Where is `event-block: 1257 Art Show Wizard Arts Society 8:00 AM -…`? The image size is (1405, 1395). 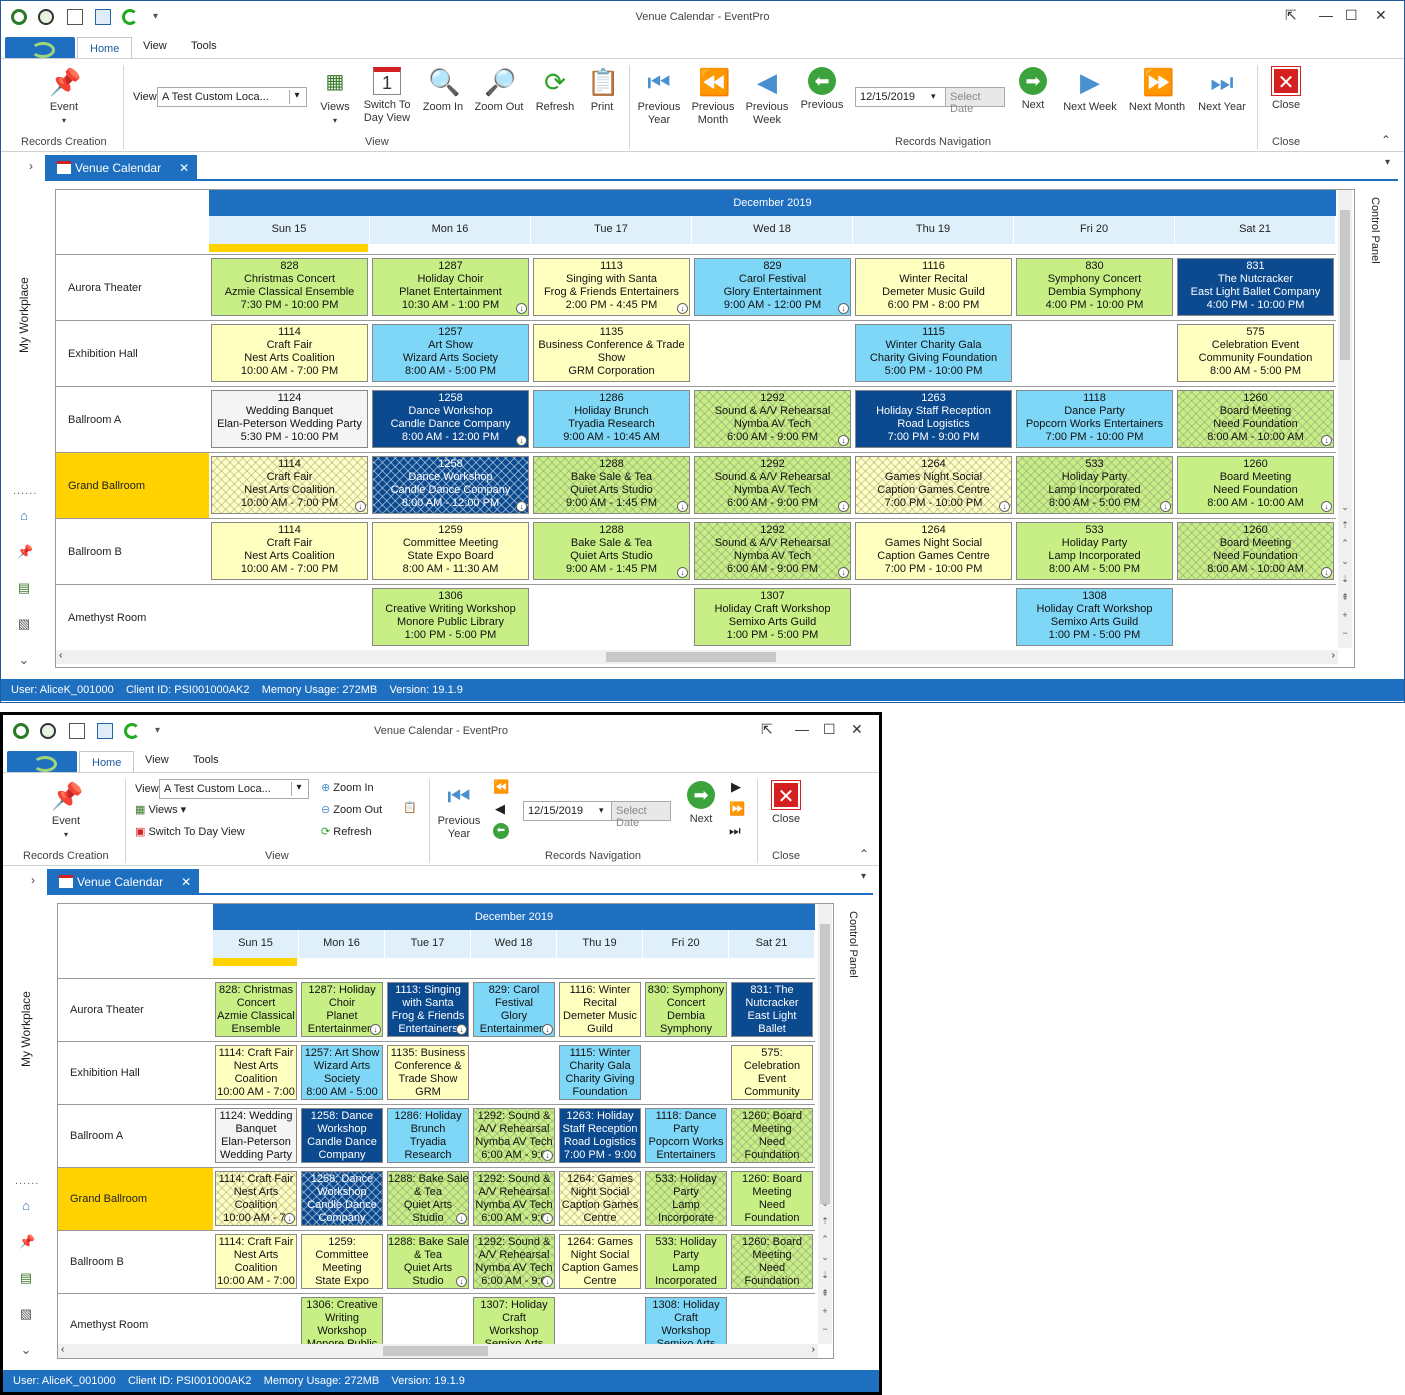 event-block: 1257 Art Show Wizard Arts Society 8:00 AM -… is located at coordinates (450, 353).